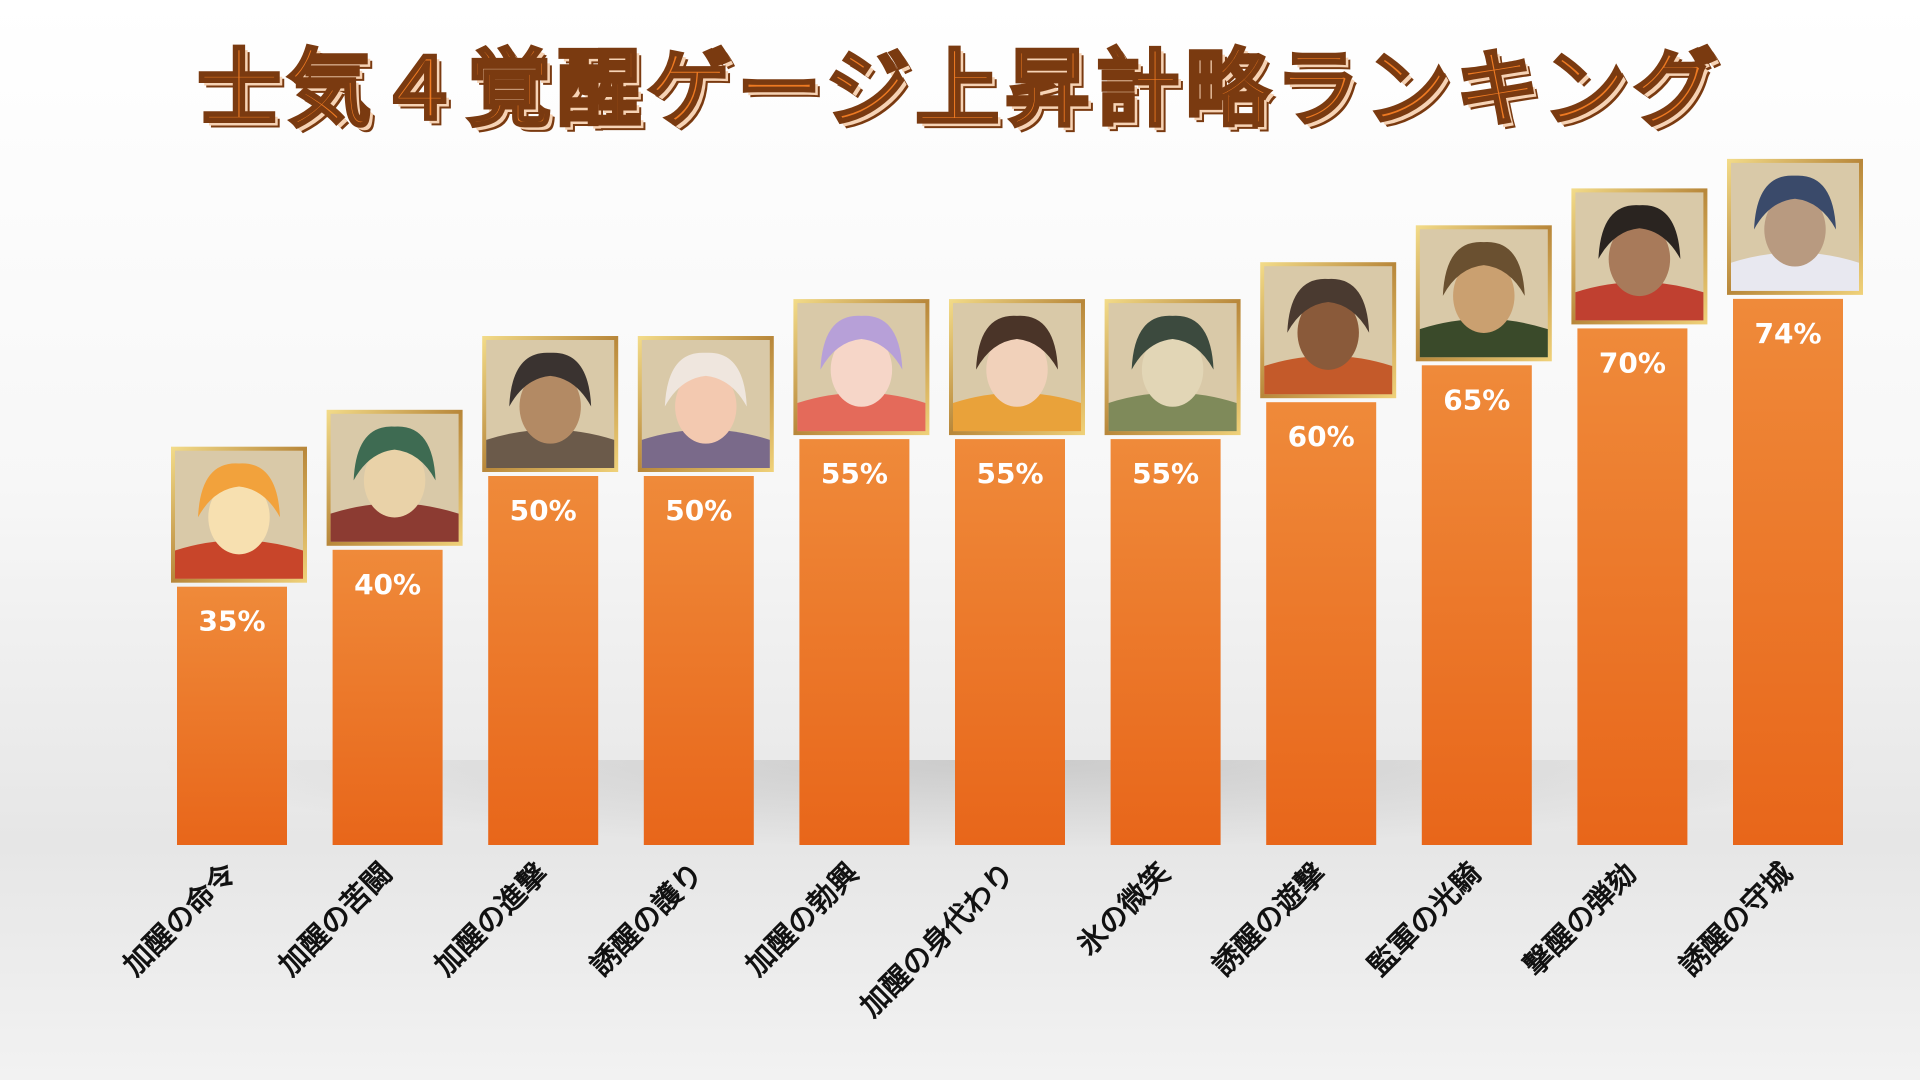  I want to click on bar-value-label: 35%, so click(231, 621).